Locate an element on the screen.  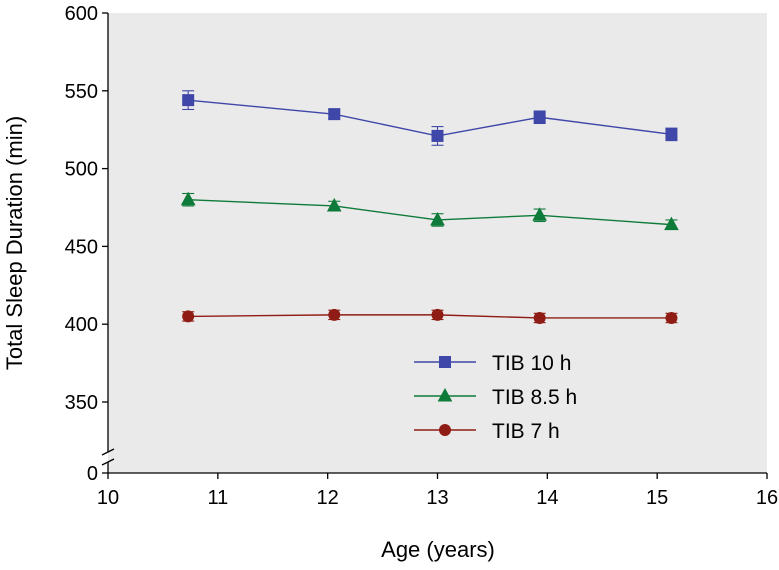
series-tib-8-5-h is located at coordinates (429, 211).